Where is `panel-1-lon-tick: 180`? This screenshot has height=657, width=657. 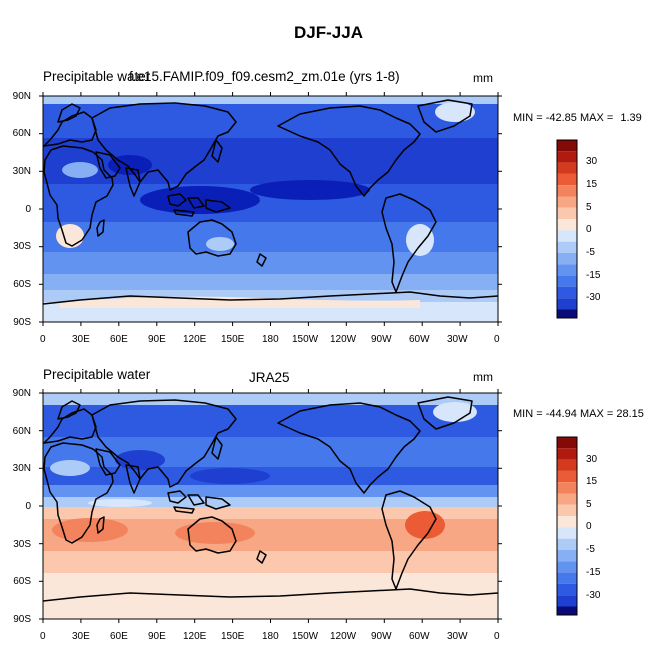
panel-1-lon-tick: 180 is located at coordinates (270, 339).